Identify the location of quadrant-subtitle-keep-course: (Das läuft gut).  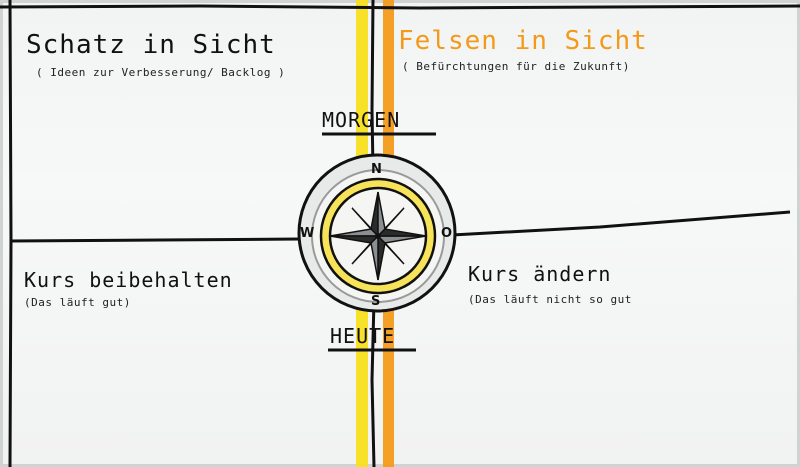
(77, 302).